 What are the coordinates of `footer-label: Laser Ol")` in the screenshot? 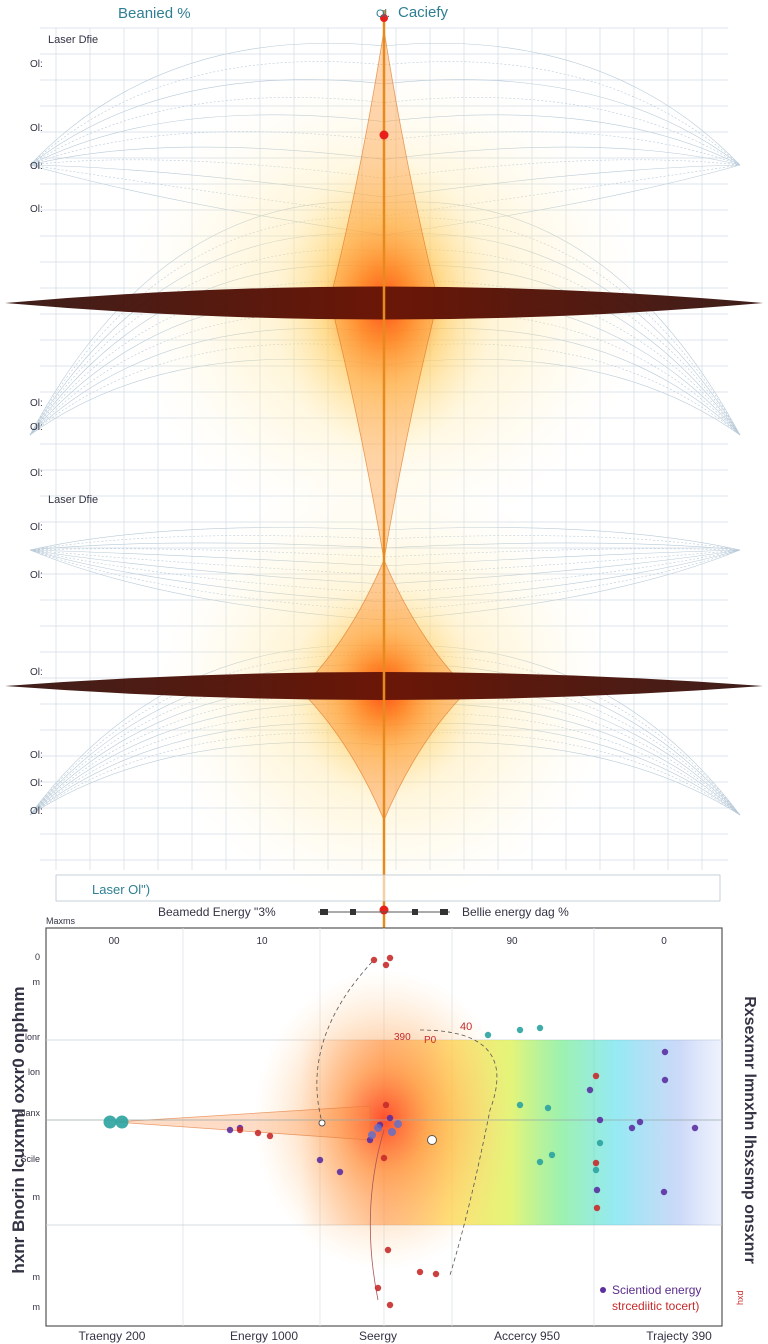 It's located at (121, 889).